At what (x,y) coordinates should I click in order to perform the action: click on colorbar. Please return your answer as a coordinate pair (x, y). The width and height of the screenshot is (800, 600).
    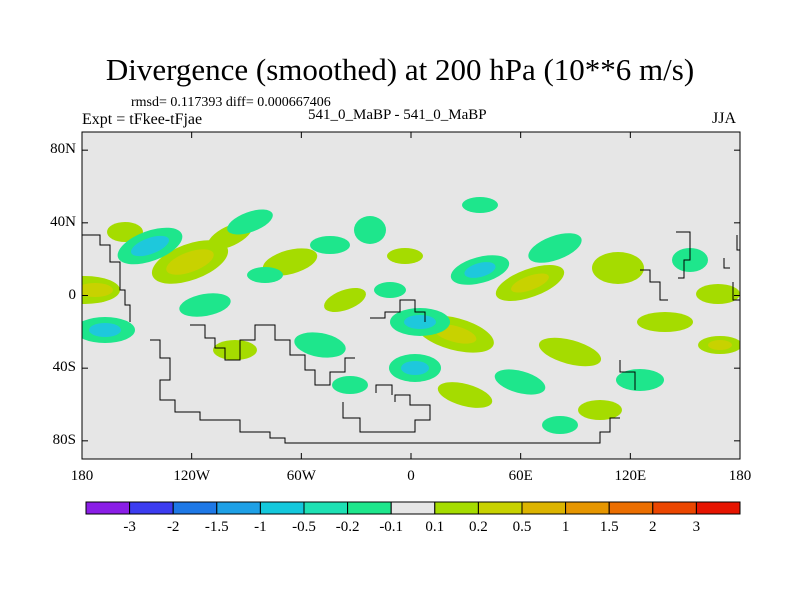
    Looking at the image, I should click on (413, 508).